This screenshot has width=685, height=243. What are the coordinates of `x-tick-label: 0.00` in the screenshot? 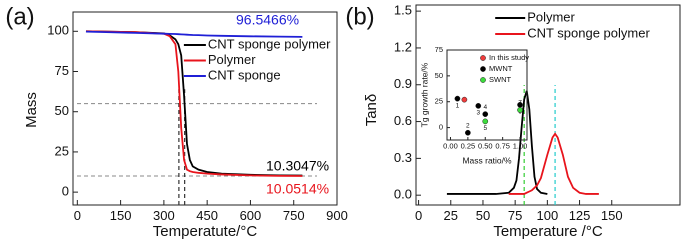 It's located at (450, 146).